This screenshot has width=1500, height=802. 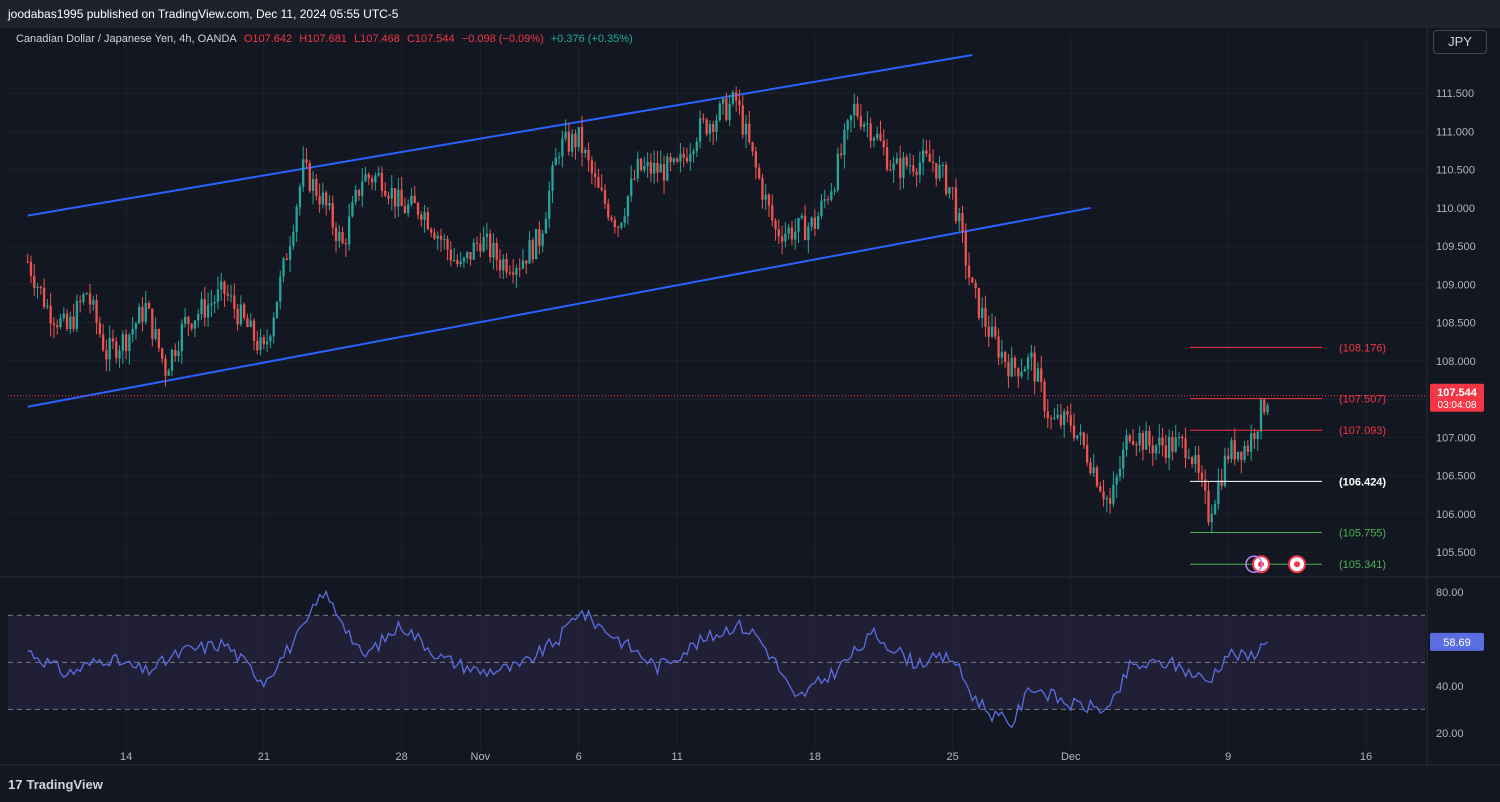 I want to click on last-price-badge, so click(x=1457, y=397).